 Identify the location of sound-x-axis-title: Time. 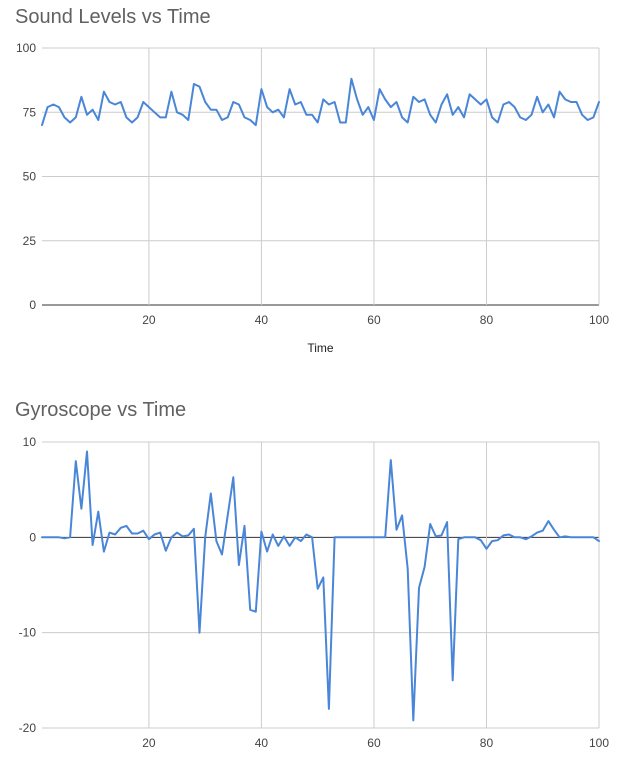
(320, 348).